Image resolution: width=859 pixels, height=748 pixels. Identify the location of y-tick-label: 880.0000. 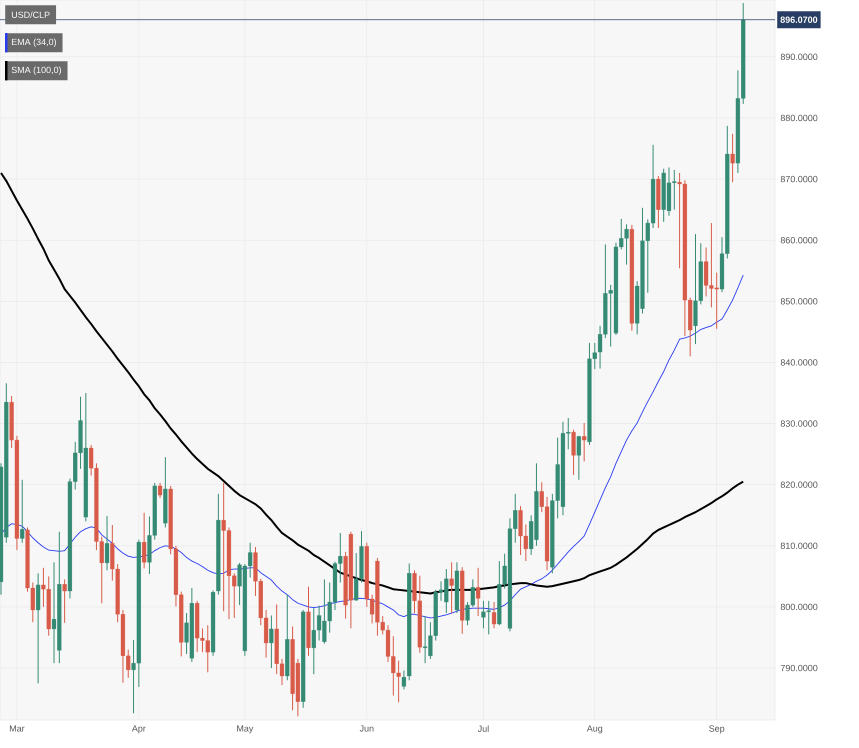
(799, 118).